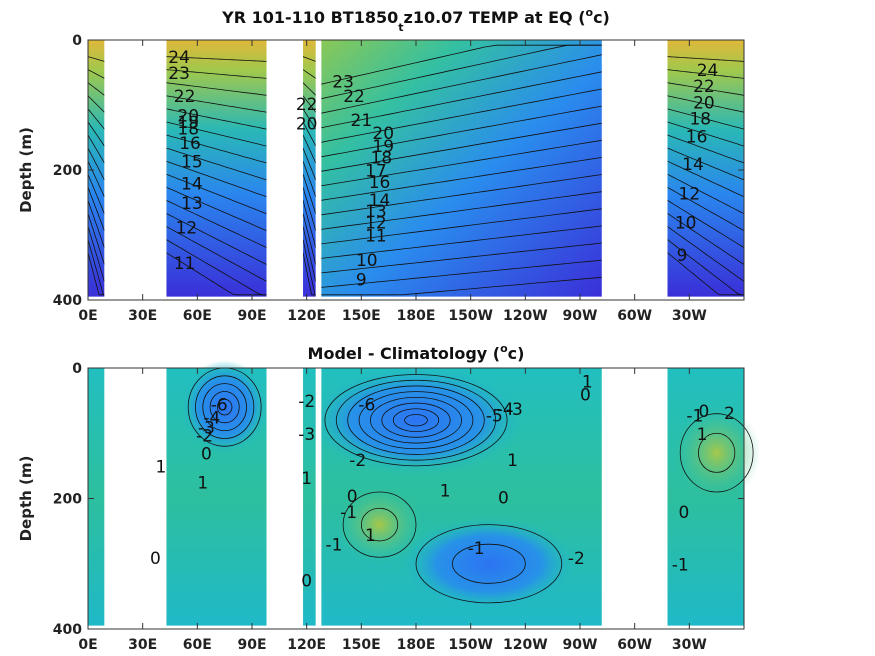 This screenshot has height=656, width=875. Describe the element at coordinates (525, 316) in the screenshot. I see `x-tick-label: 120W` at that location.